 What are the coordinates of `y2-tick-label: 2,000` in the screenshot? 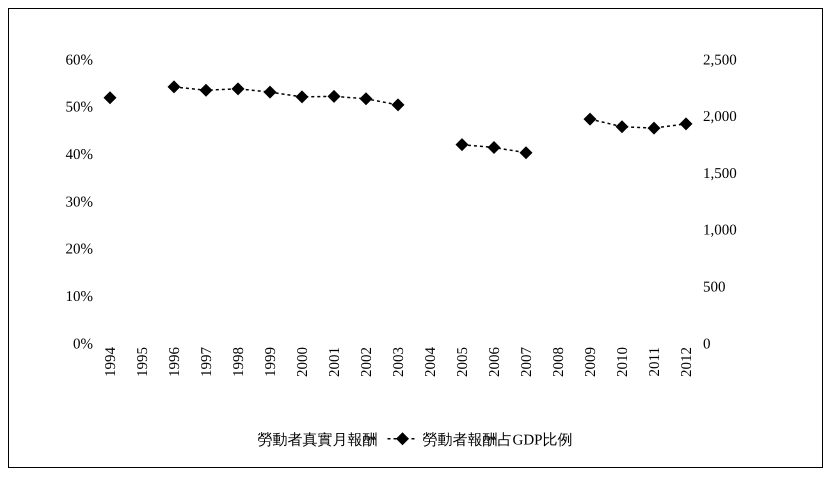 It's located at (720, 117).